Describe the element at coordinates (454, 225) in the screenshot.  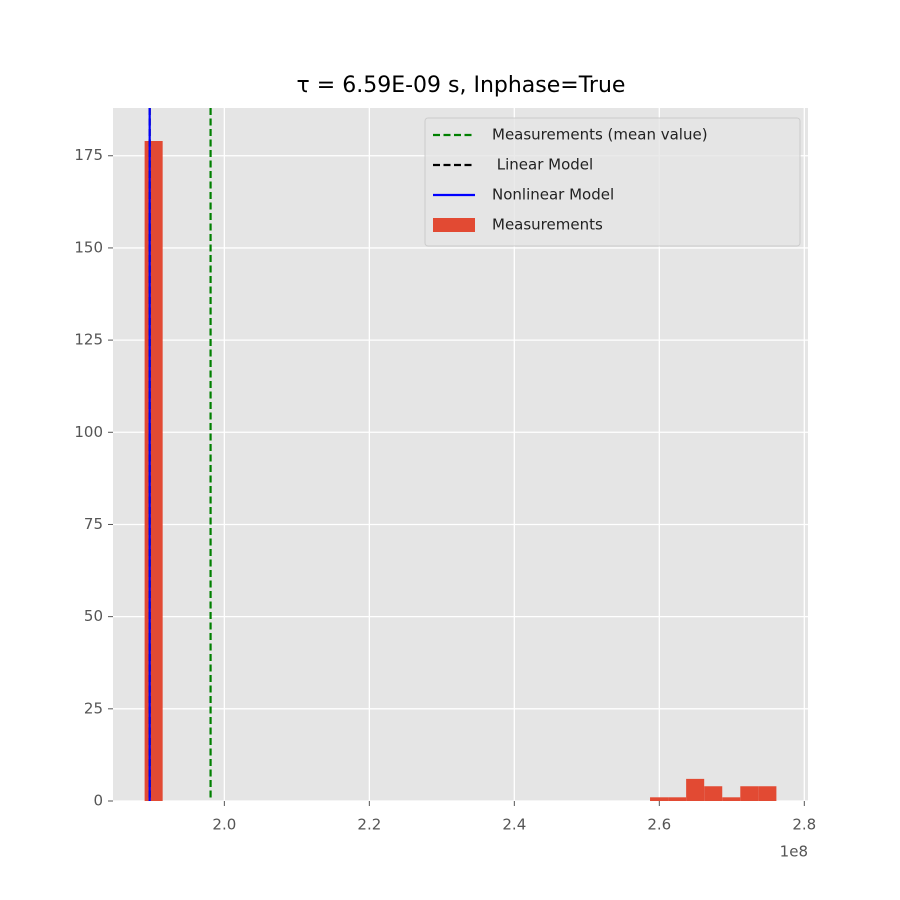
I see `legend-swatch` at that location.